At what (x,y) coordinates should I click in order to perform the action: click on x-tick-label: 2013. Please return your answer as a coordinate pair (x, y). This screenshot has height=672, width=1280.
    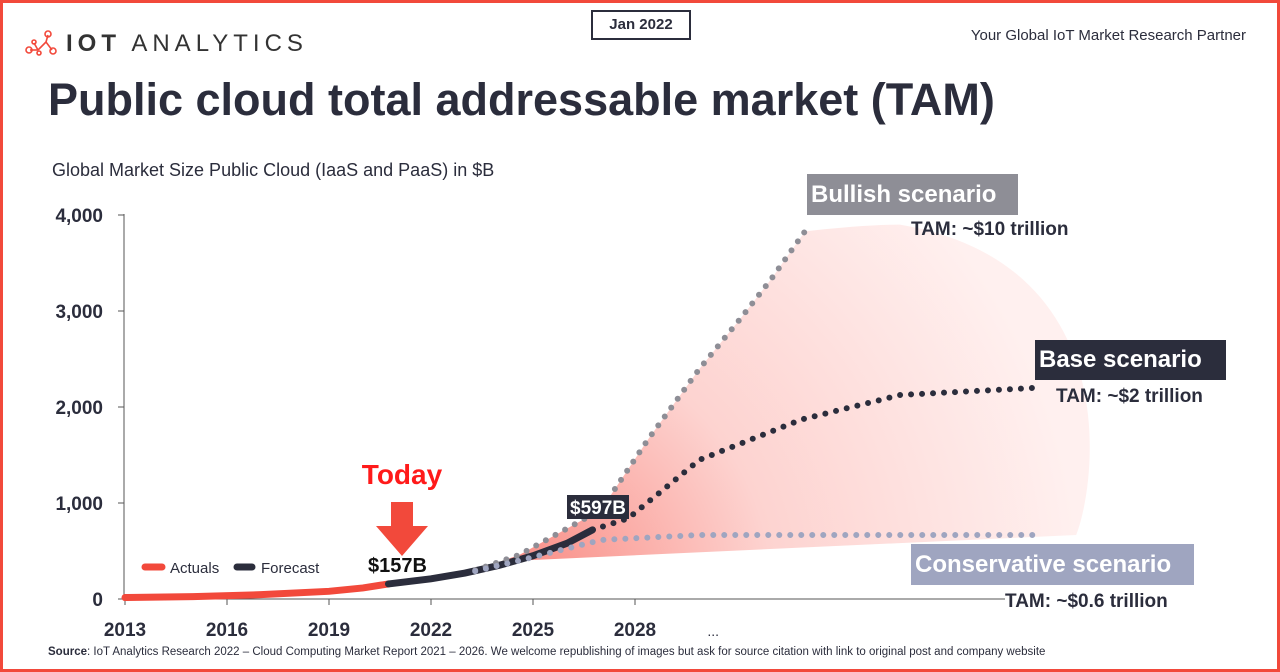
    Looking at the image, I should click on (125, 630).